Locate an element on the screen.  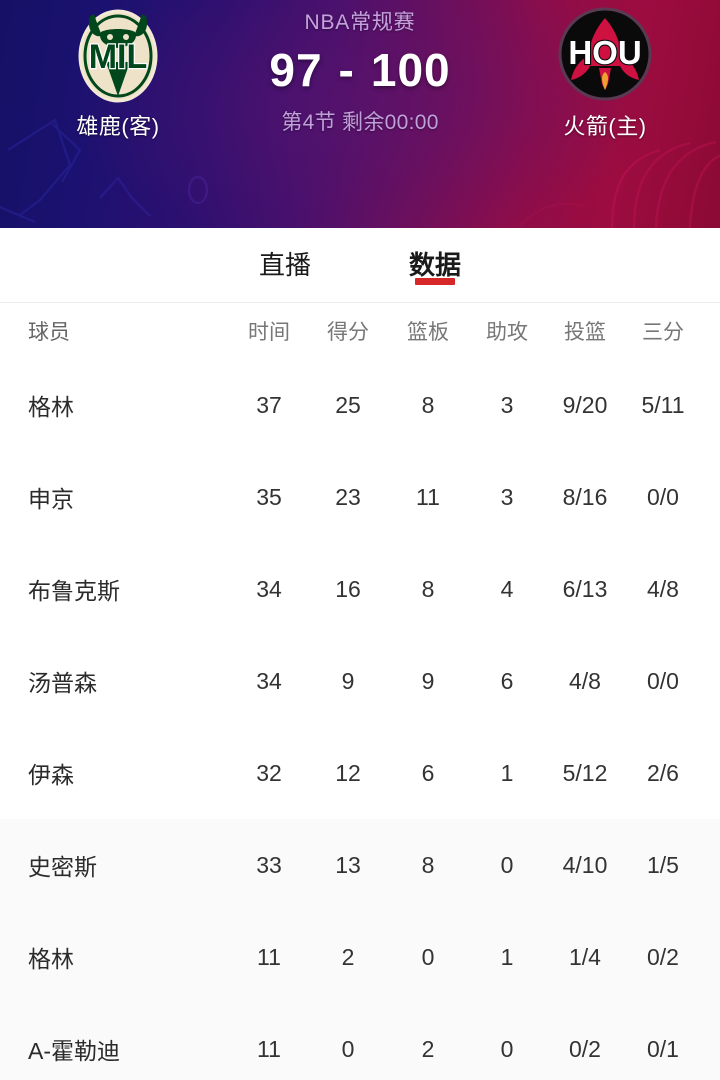
tab-stats-label: 数据 is located at coordinates (434, 265).